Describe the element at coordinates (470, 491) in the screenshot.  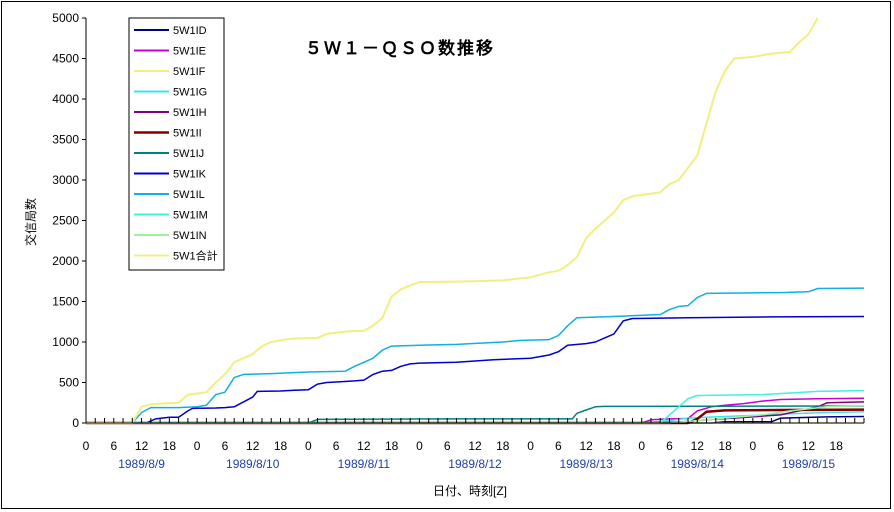
I see `x-axis-label: 日付、時刻[Z]` at that location.